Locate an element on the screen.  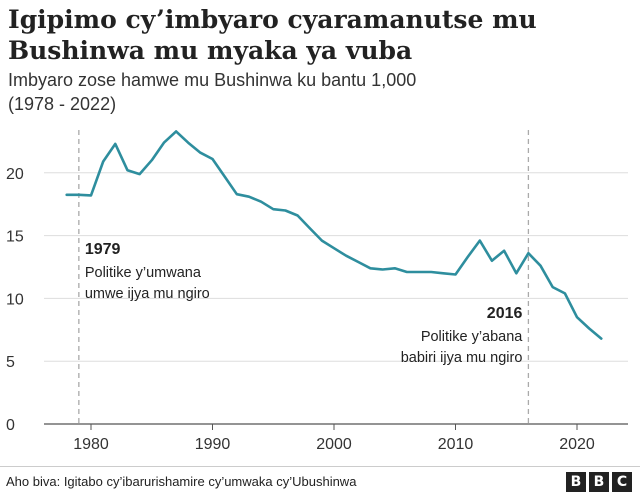
annotation-text-line: babiri ijya mu ngiro is located at coordinates (462, 358).